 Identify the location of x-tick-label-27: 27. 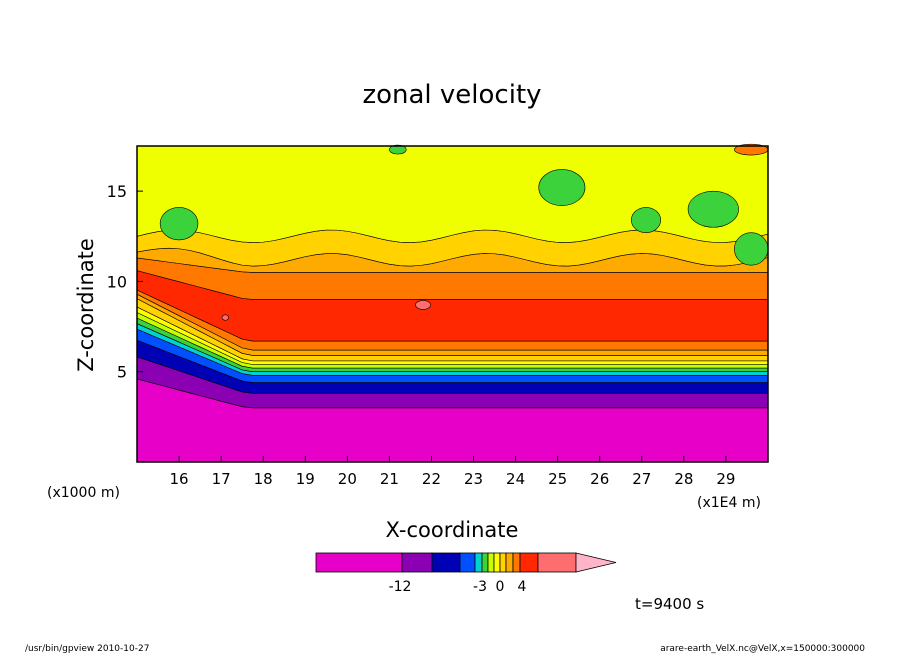
(641, 479).